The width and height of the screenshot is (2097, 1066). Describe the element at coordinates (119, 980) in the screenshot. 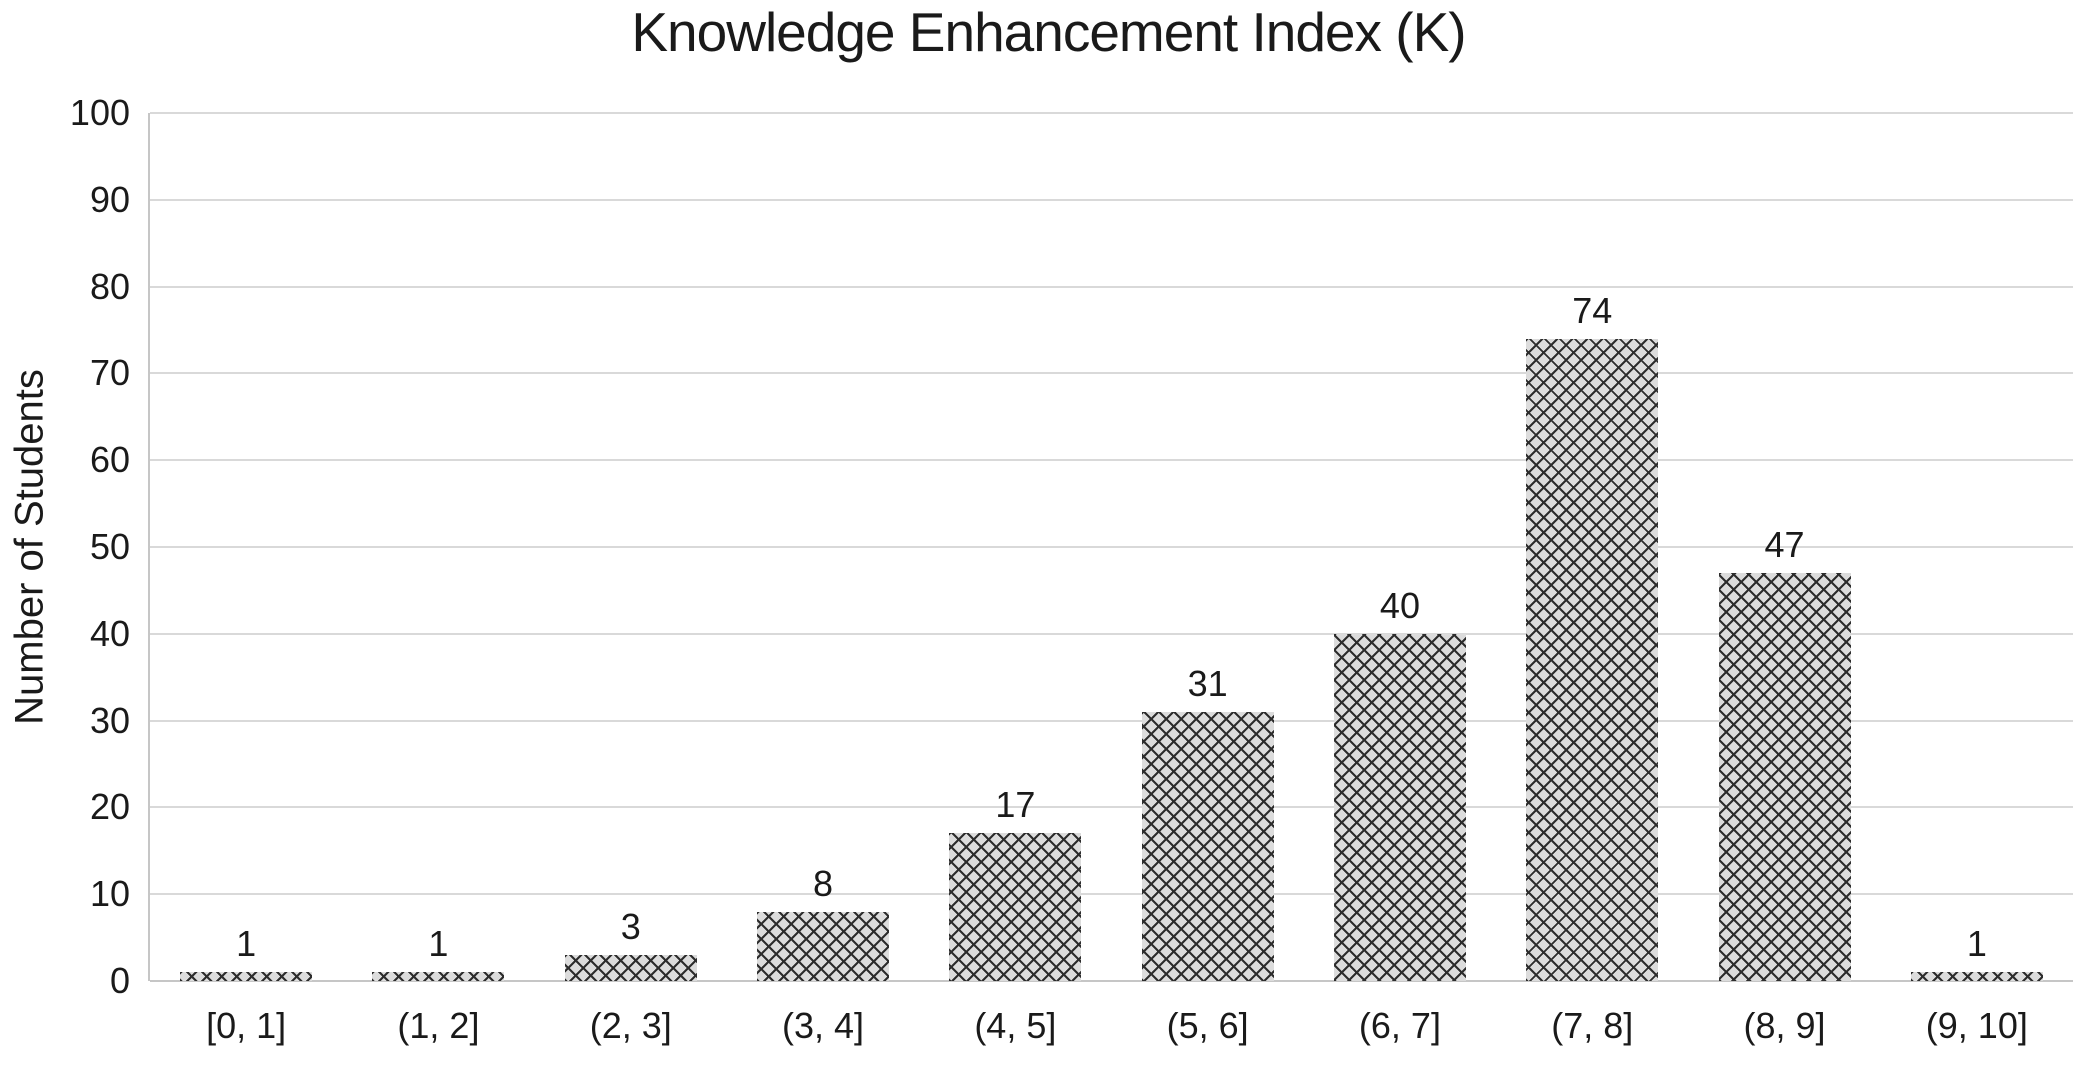

I see `y-tick-label: 0` at that location.